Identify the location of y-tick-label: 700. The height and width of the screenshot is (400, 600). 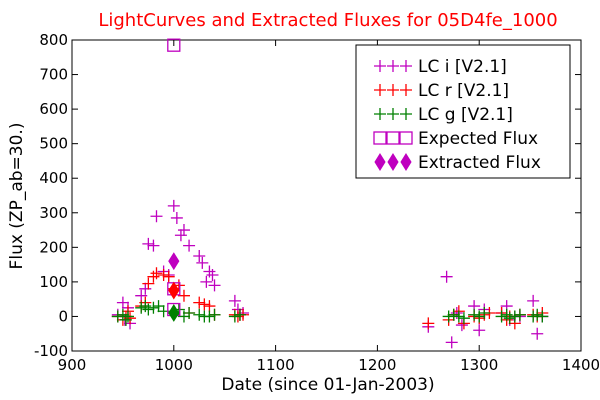
(53, 75).